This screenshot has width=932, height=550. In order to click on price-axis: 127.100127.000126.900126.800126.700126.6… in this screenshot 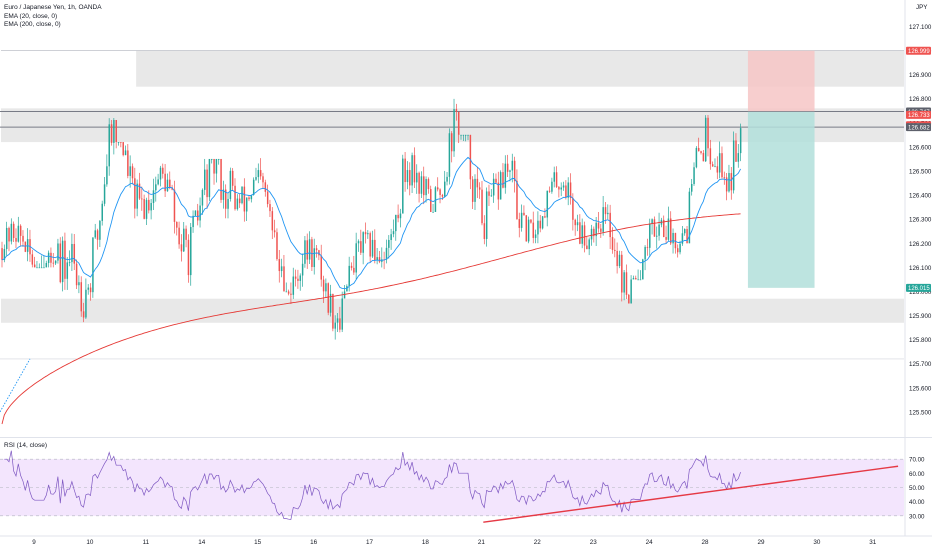, I will do `click(918, 268)`.